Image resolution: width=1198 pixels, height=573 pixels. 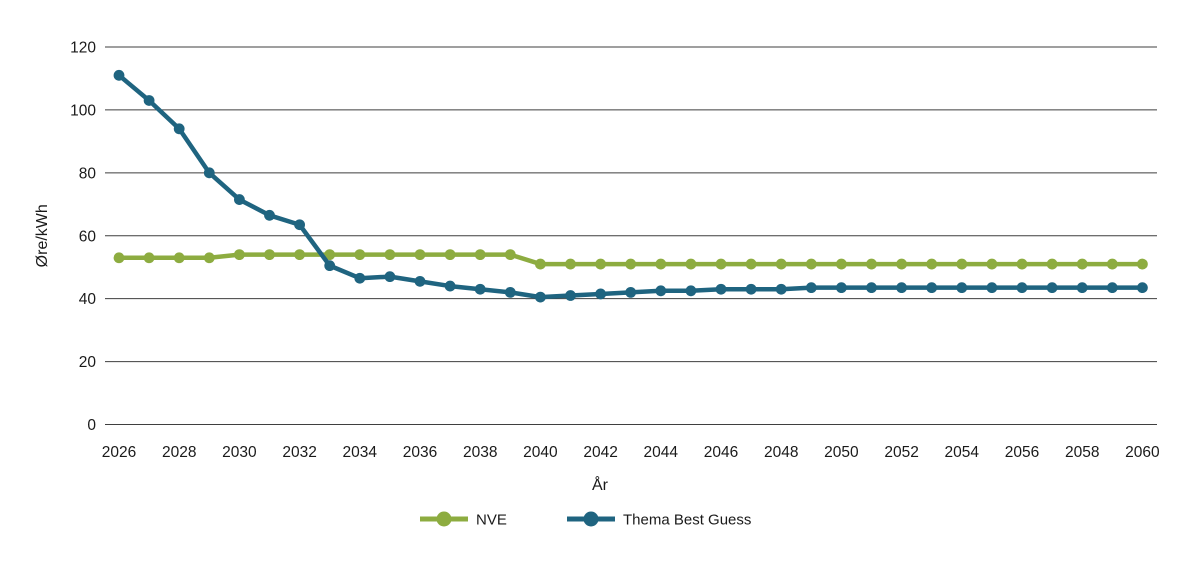 What do you see at coordinates (88, 299) in the screenshot?
I see `y-tick-label: 40` at bounding box center [88, 299].